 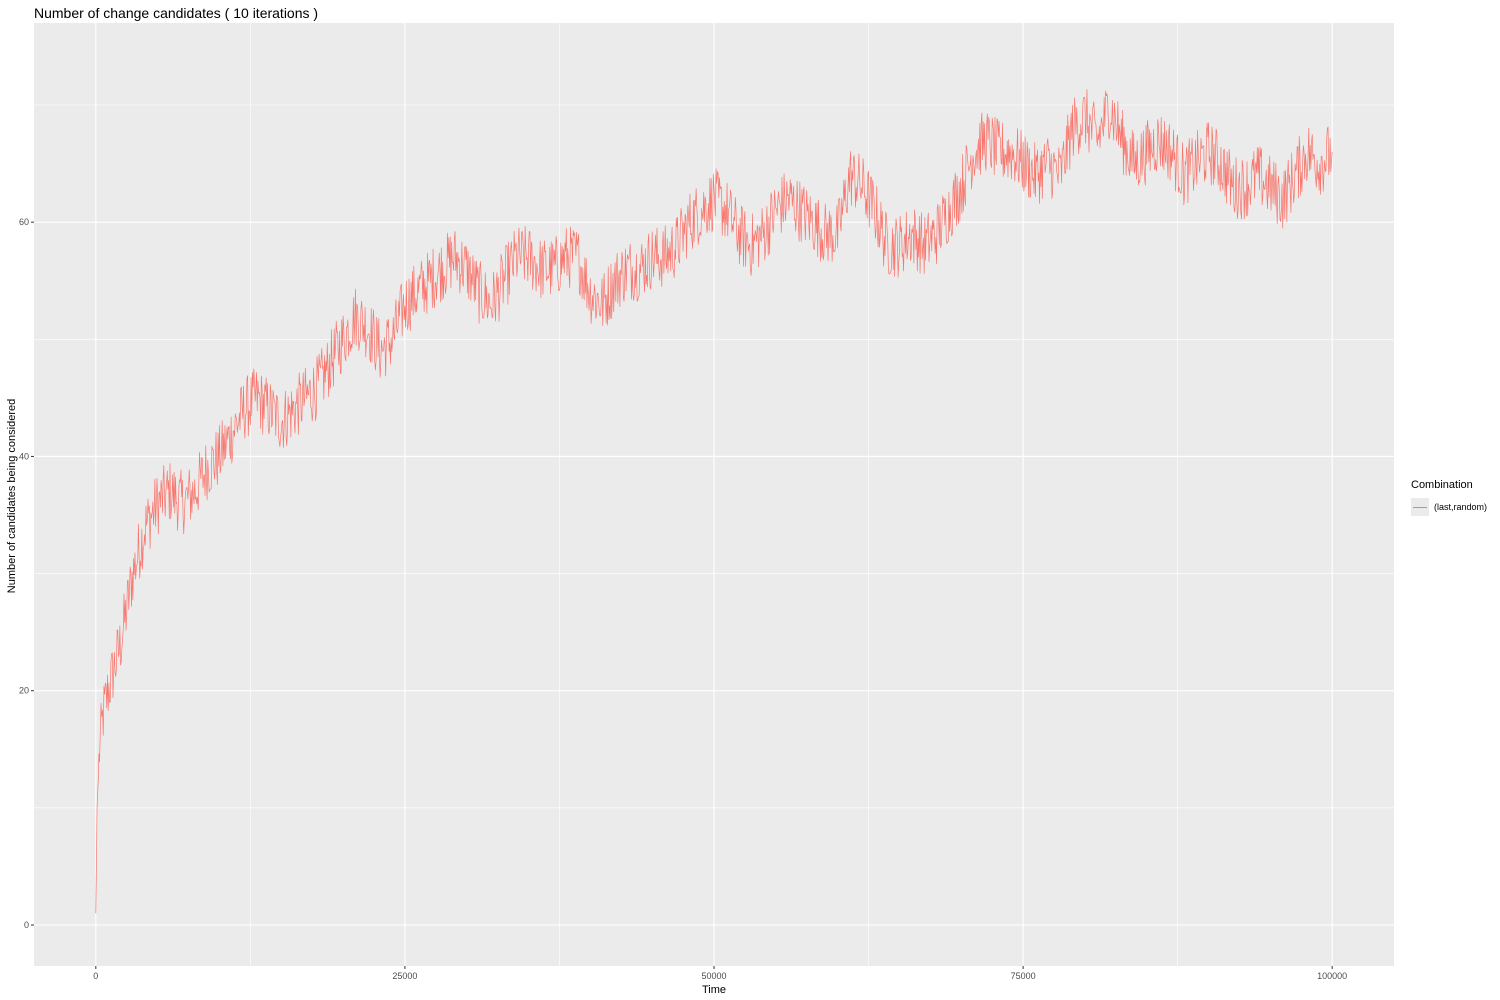 What do you see at coordinates (404, 976) in the screenshot?
I see `x-tick-label: 25000` at bounding box center [404, 976].